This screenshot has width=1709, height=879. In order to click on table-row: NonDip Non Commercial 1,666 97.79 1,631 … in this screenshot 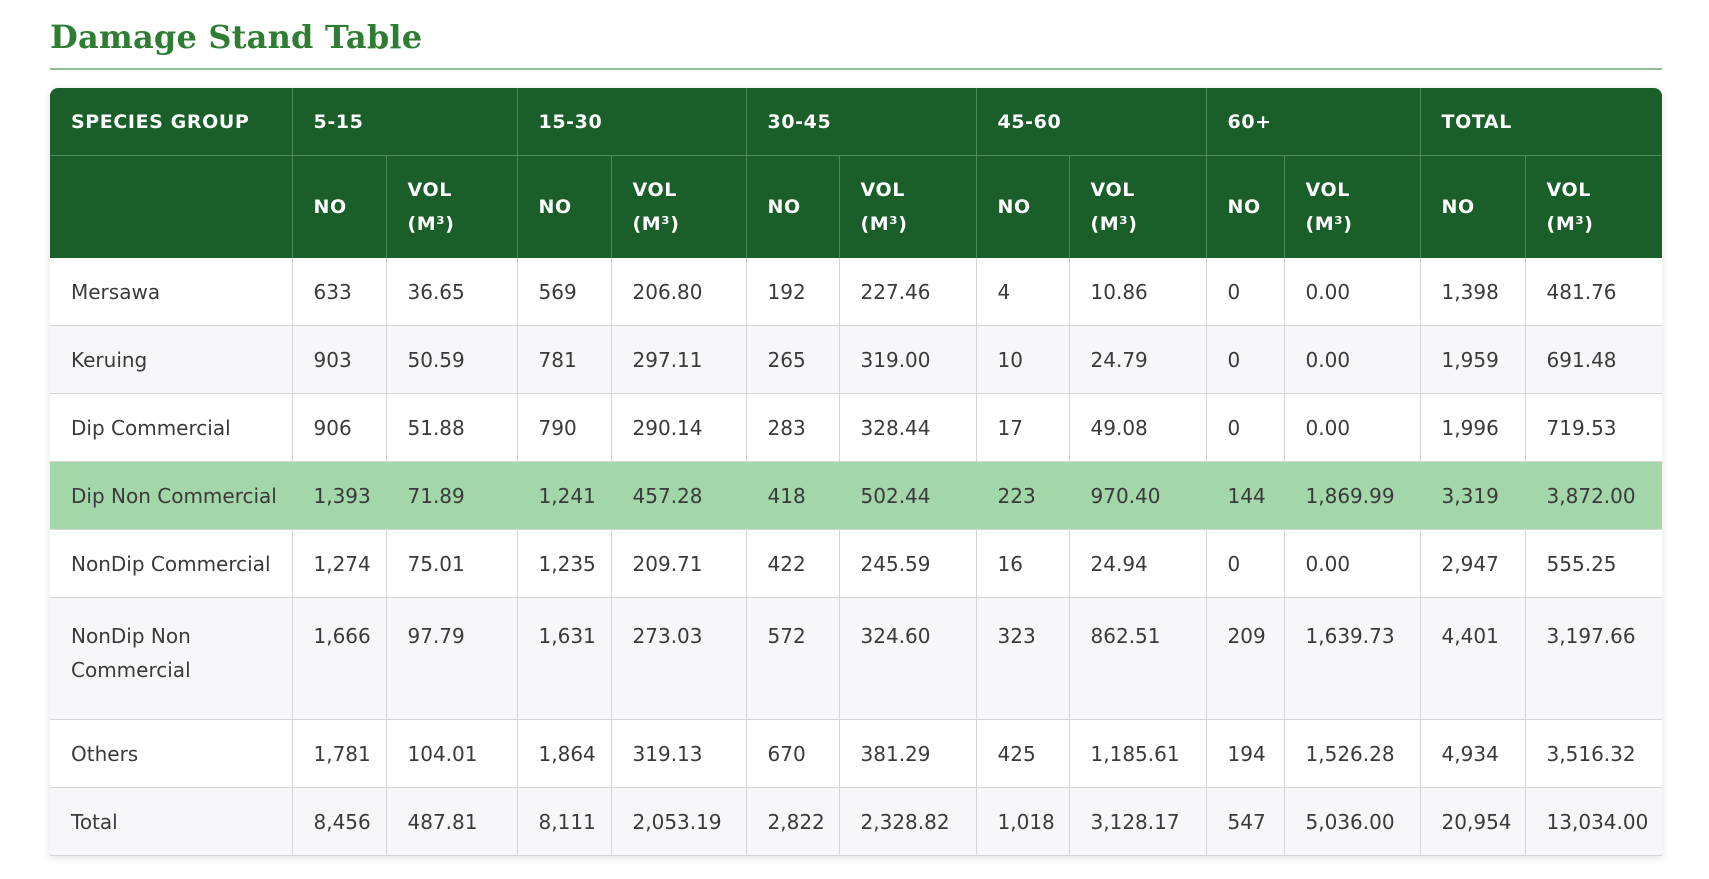, I will do `click(856, 658)`.